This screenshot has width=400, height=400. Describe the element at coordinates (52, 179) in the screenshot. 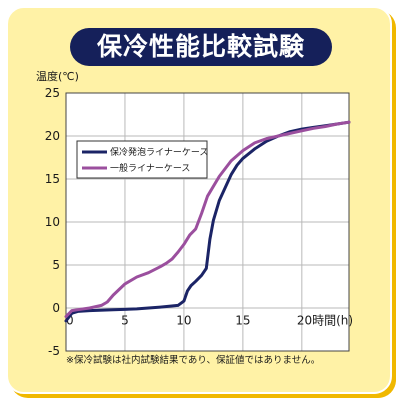

I see `y-tick-label: 15` at that location.